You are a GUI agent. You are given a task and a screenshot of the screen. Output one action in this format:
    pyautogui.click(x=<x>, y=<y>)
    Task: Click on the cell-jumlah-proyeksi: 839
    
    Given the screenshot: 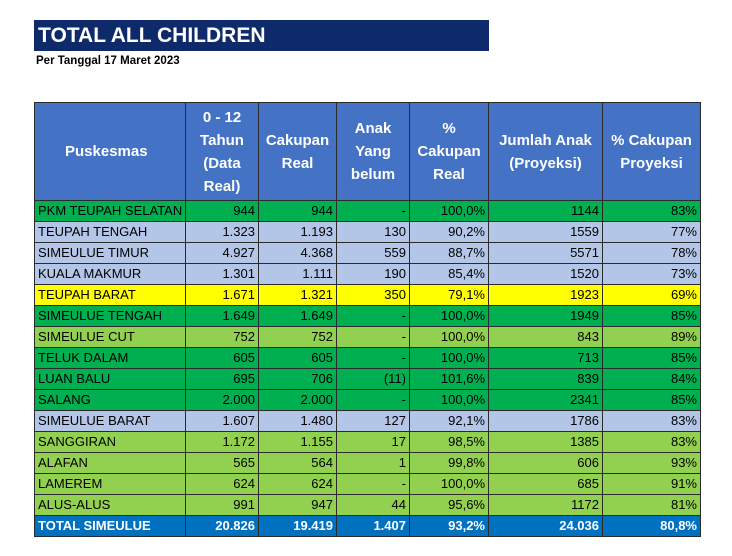 What is the action you would take?
    pyautogui.click(x=545, y=379)
    